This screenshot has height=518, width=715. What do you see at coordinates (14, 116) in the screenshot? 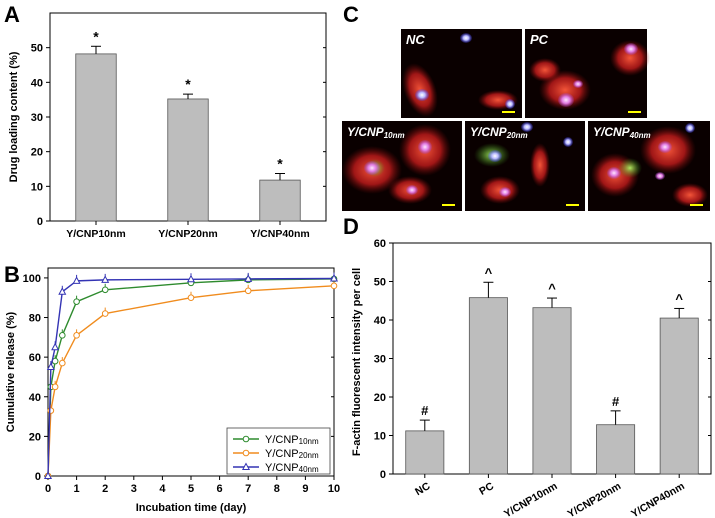
I see `chart-a-ylabel: Drug loading content (%)` at bounding box center [14, 116].